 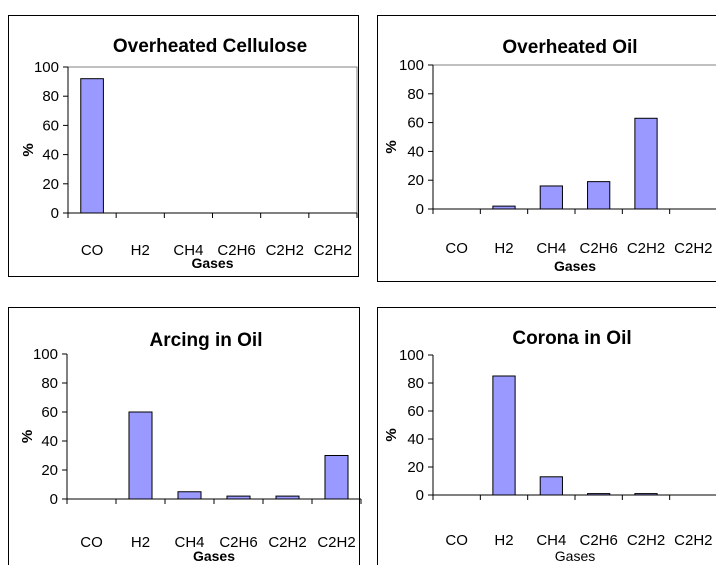 I want to click on chart-title: Corona in Oil, so click(x=571, y=338).